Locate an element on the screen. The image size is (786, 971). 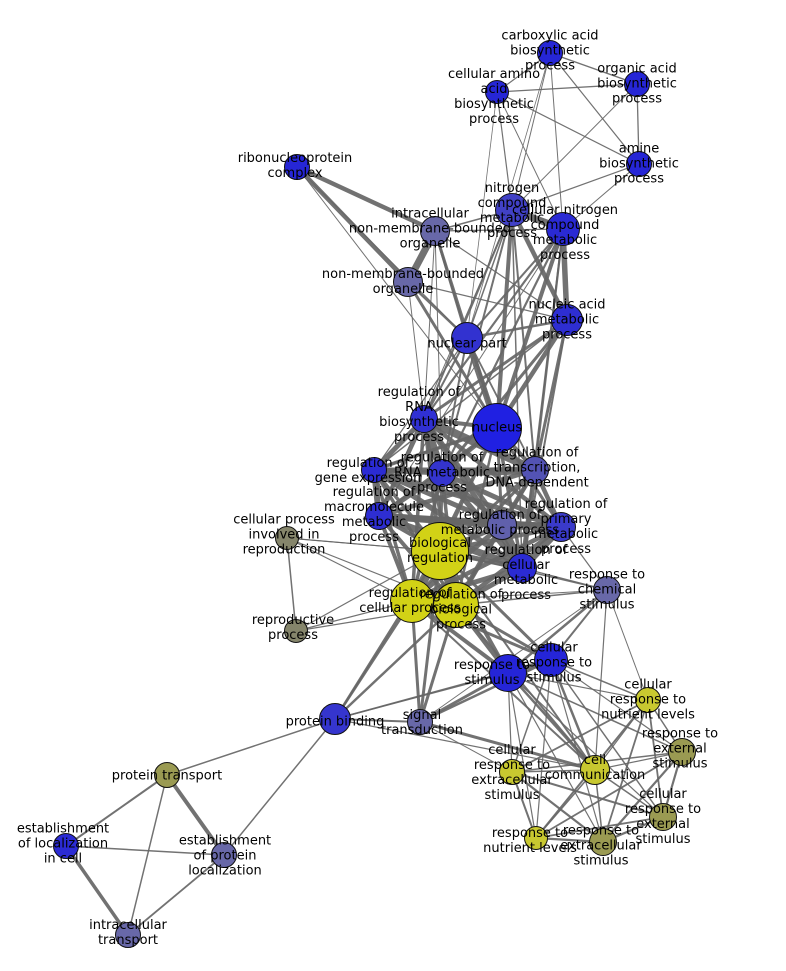
network-node-intracellular_transp is located at coordinates (128, 935).